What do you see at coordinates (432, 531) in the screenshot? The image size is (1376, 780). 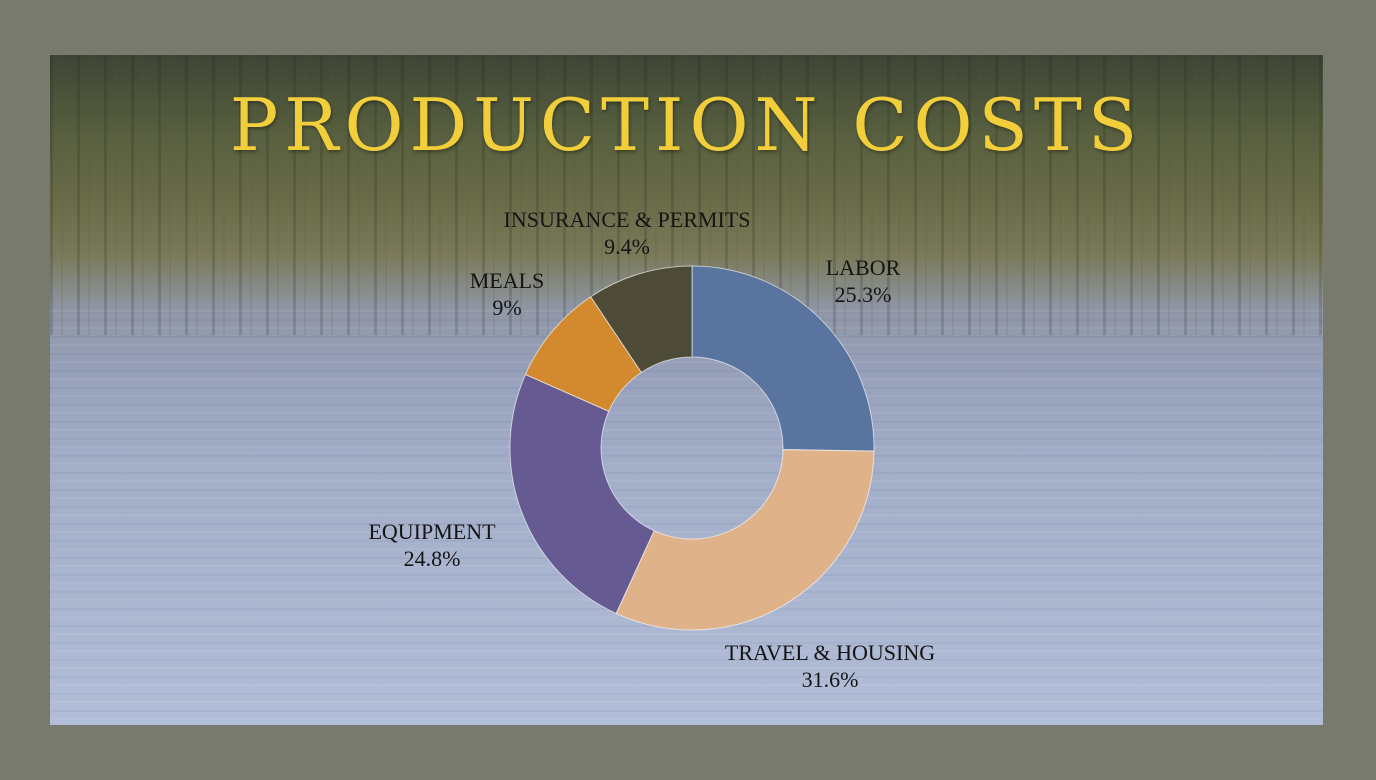 I see `slice-label-equipment: EQUIPMENT` at bounding box center [432, 531].